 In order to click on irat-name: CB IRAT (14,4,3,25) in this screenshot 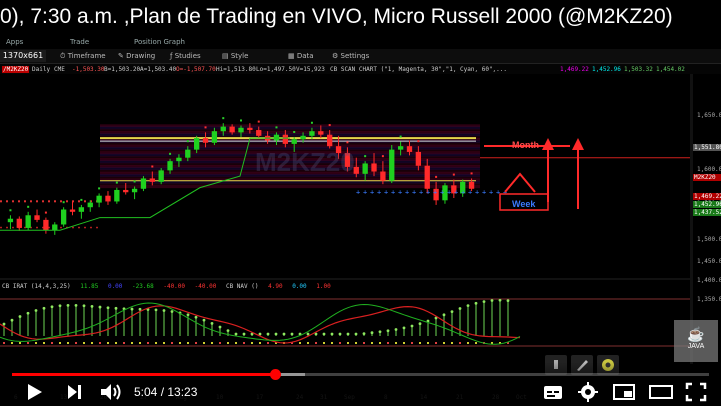, I will do `click(36, 286)`.